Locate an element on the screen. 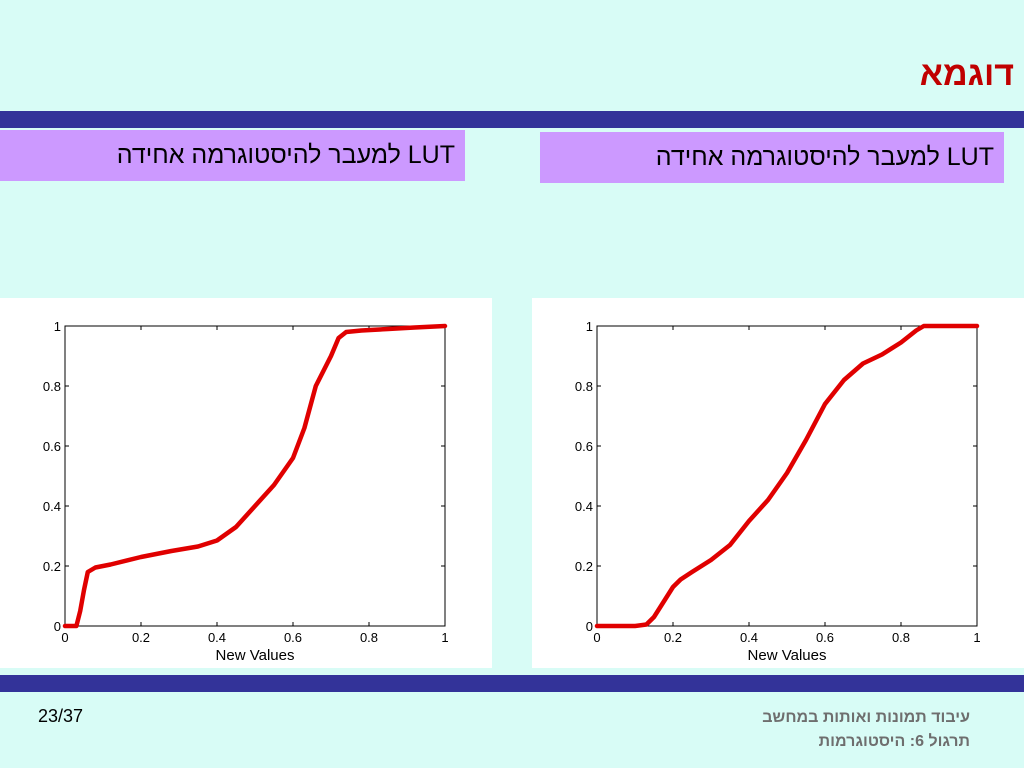  footer-course-title: עיבוד תמונות ואותות במחשב is located at coordinates (866, 717).